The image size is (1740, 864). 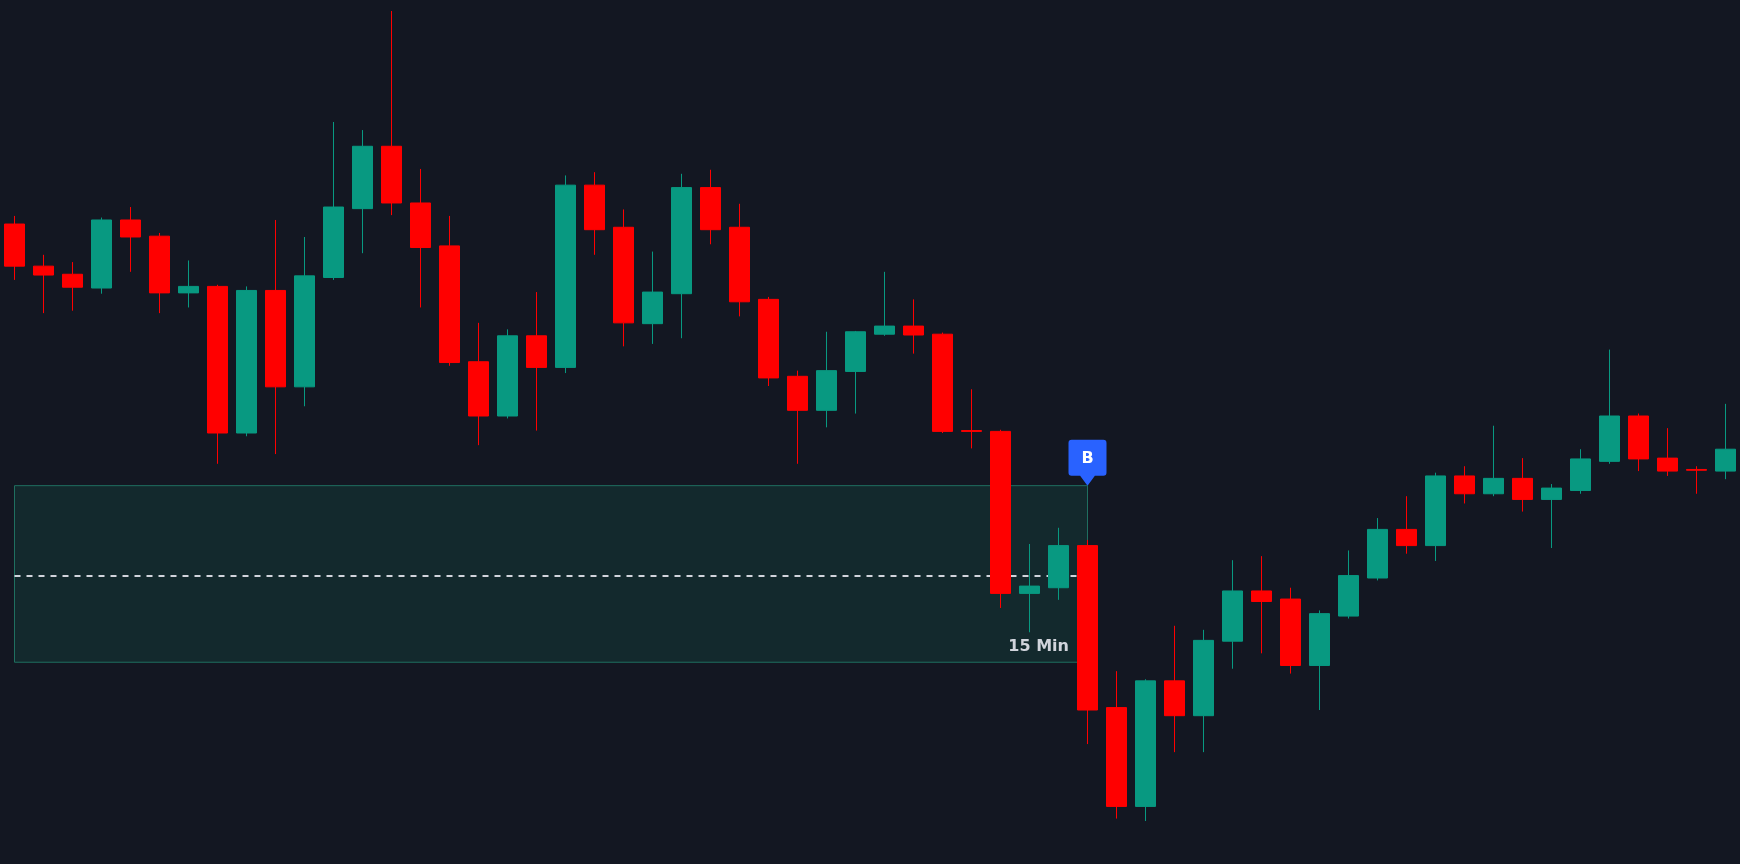 I want to click on annotation: B, so click(x=1087, y=458).